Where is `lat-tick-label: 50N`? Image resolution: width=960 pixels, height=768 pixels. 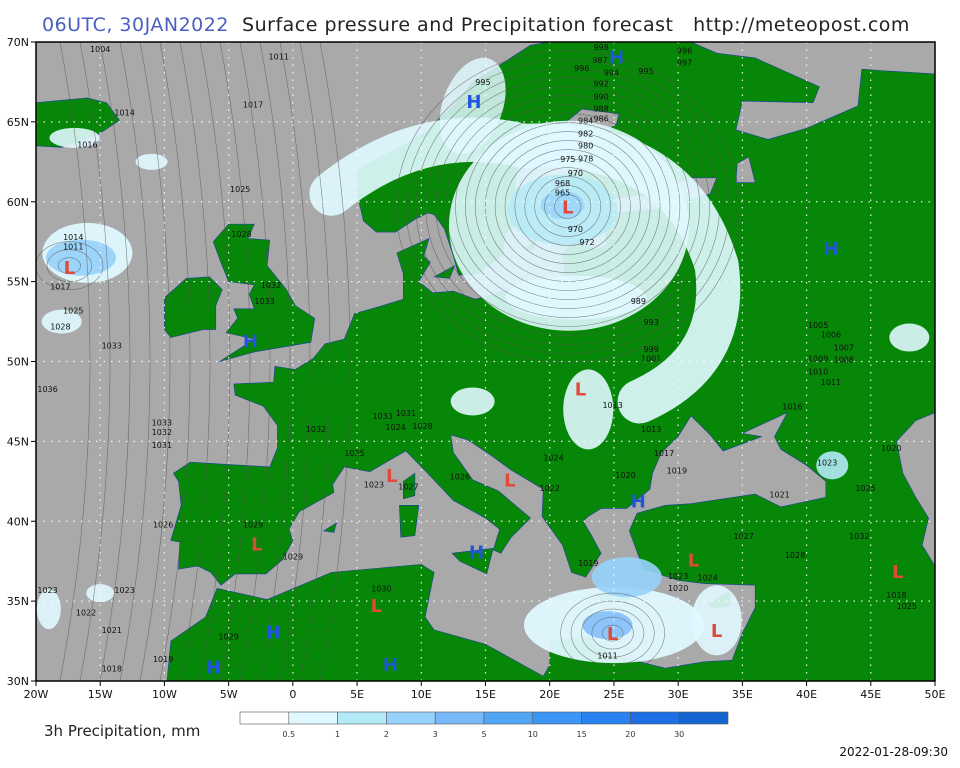
lat-tick-label: 50N is located at coordinates (18, 362).